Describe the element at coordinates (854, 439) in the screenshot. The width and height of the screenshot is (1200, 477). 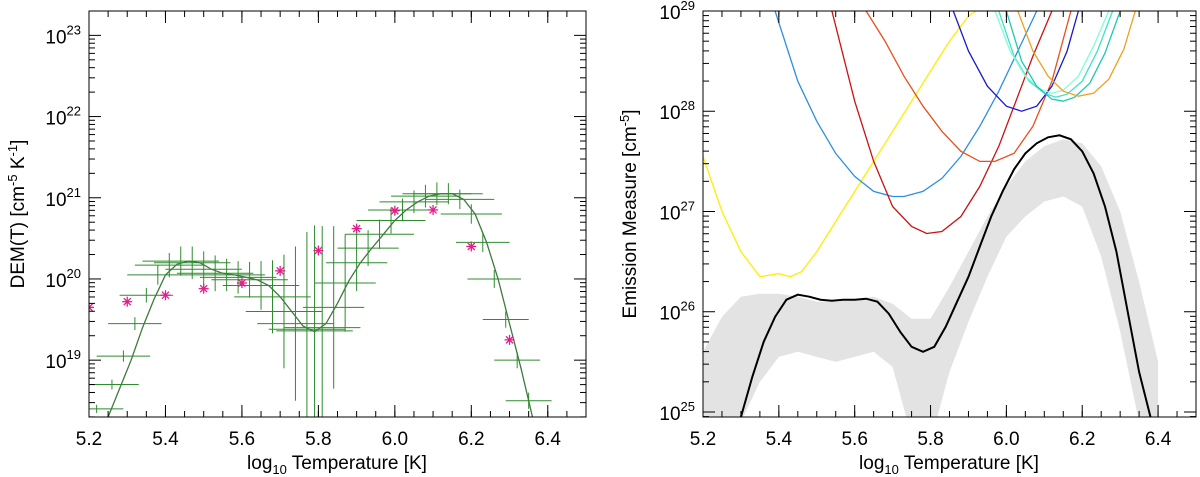
I see `right-x-tick-label: 5.6` at that location.